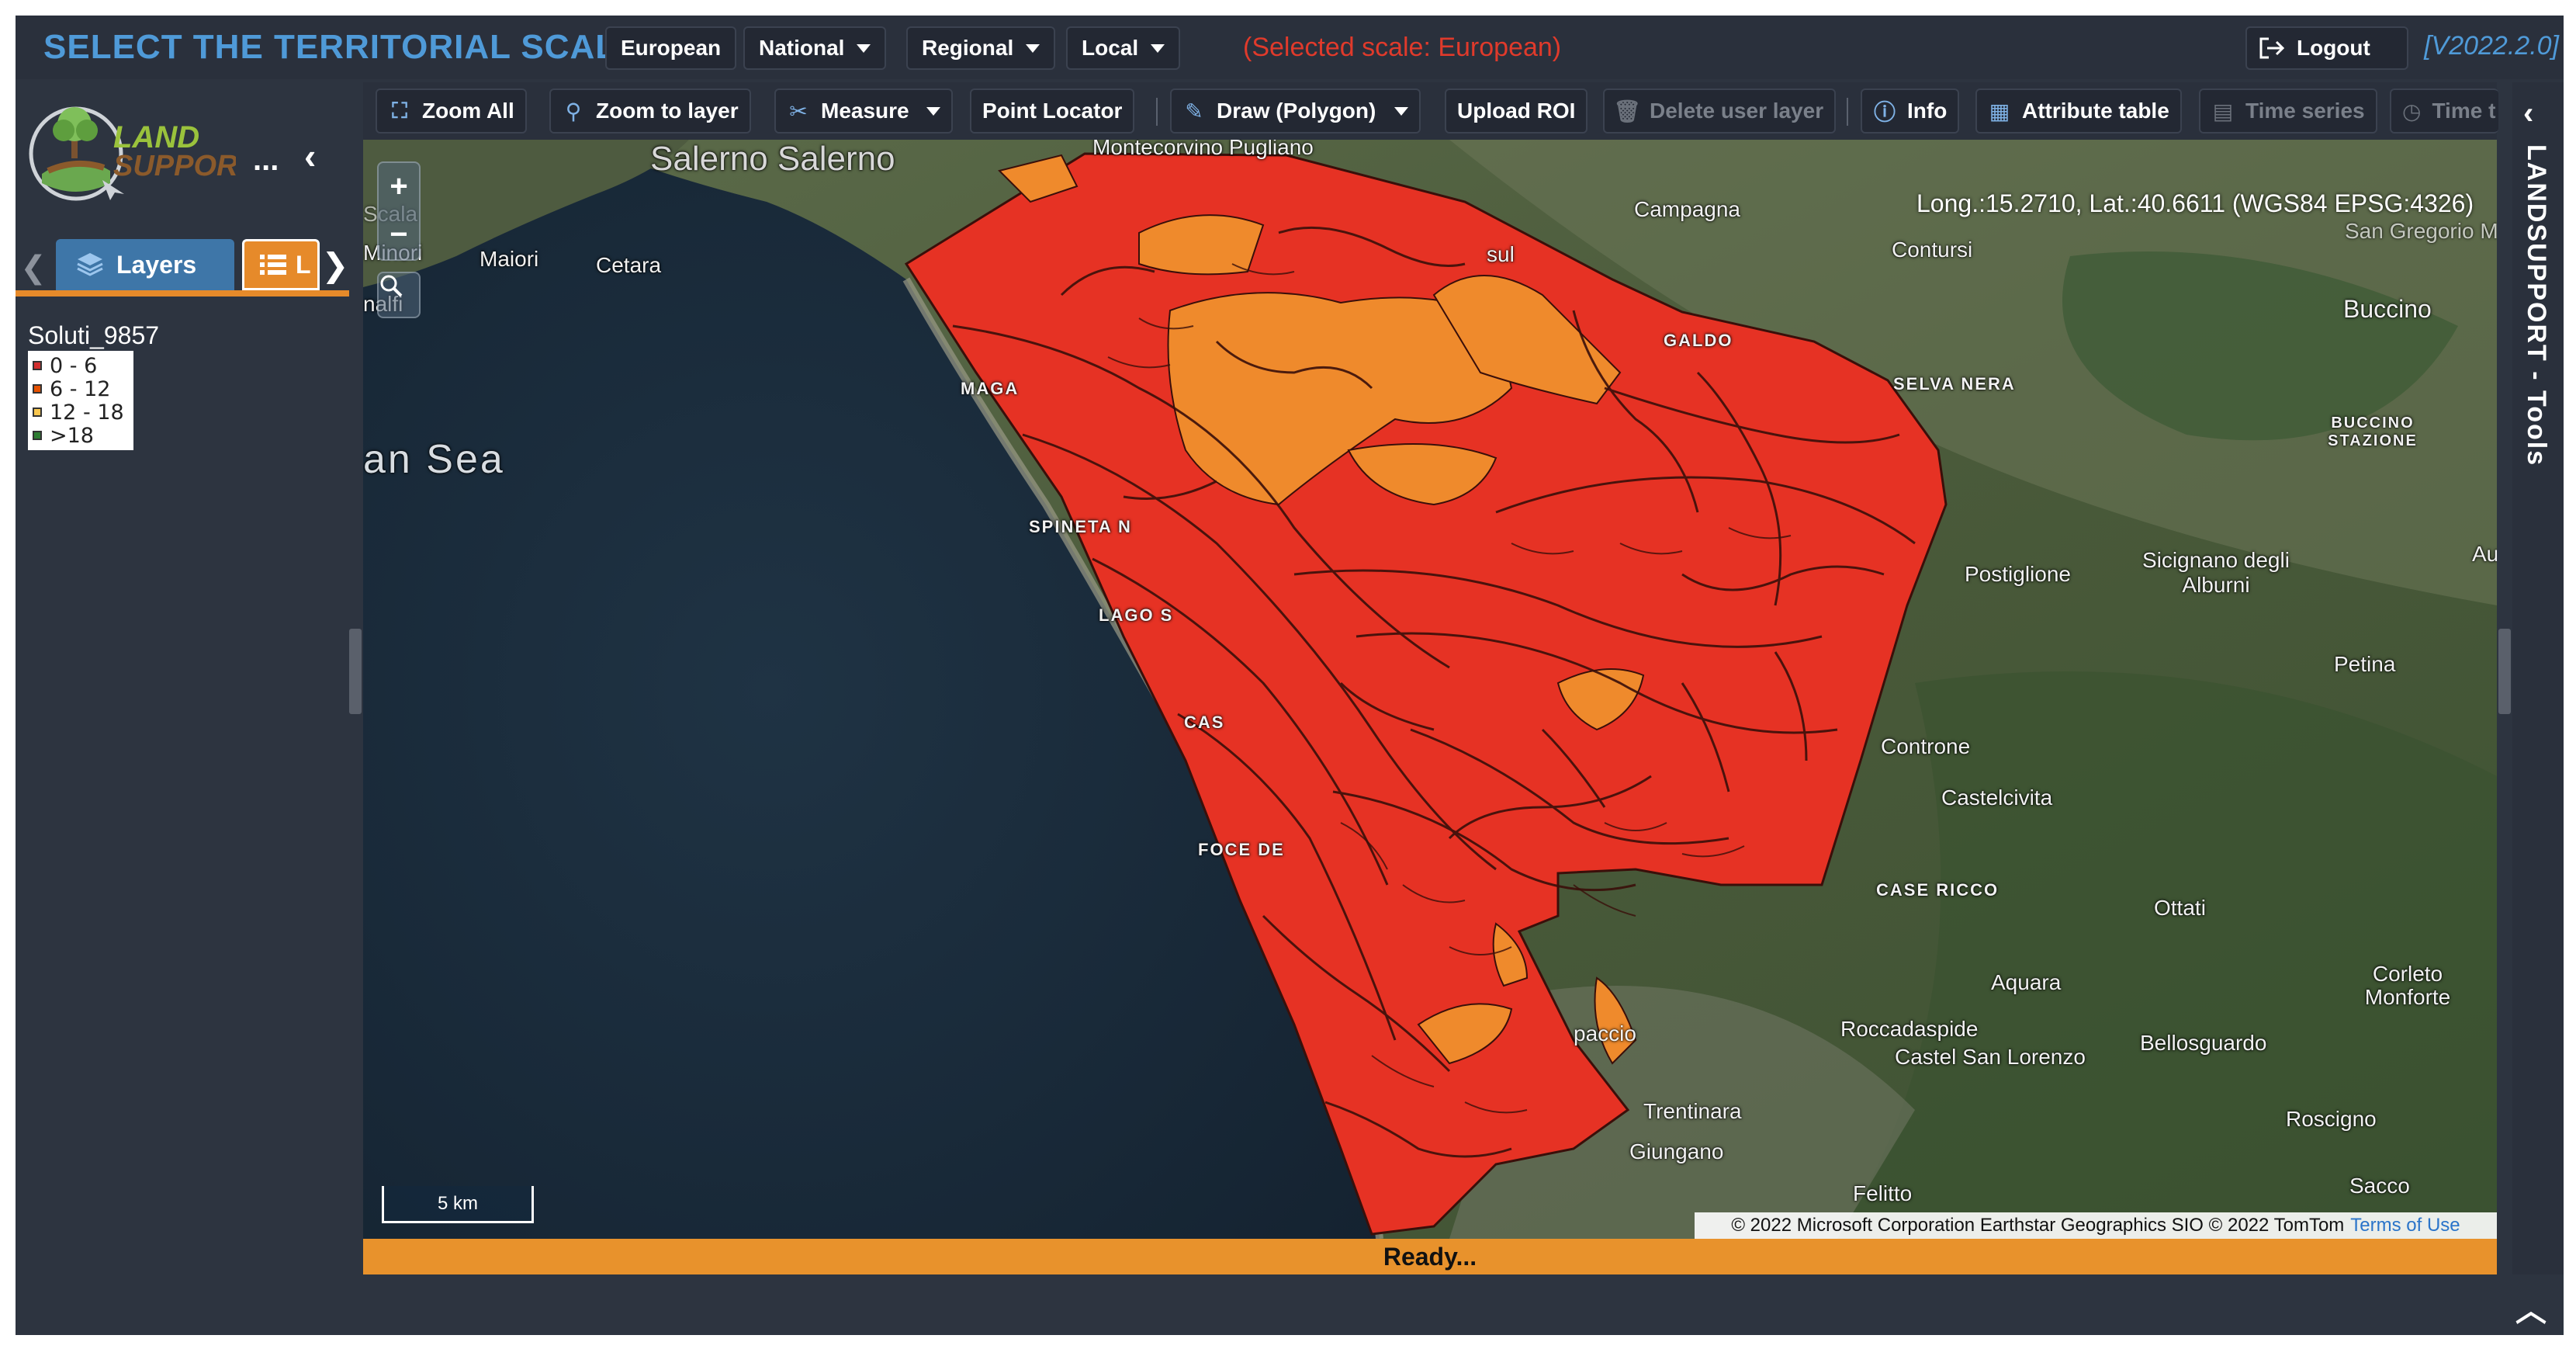 The image size is (2576, 1349). I want to click on map-place-label: BUCCINO STAZIONE, so click(2373, 432).